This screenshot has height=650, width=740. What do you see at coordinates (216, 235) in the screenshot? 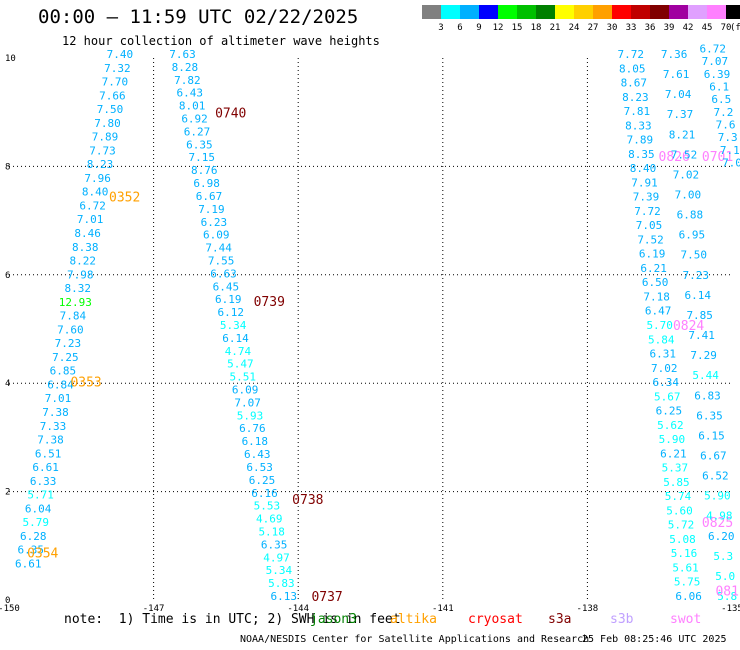
I see `swh-value: 6.09` at bounding box center [216, 235].